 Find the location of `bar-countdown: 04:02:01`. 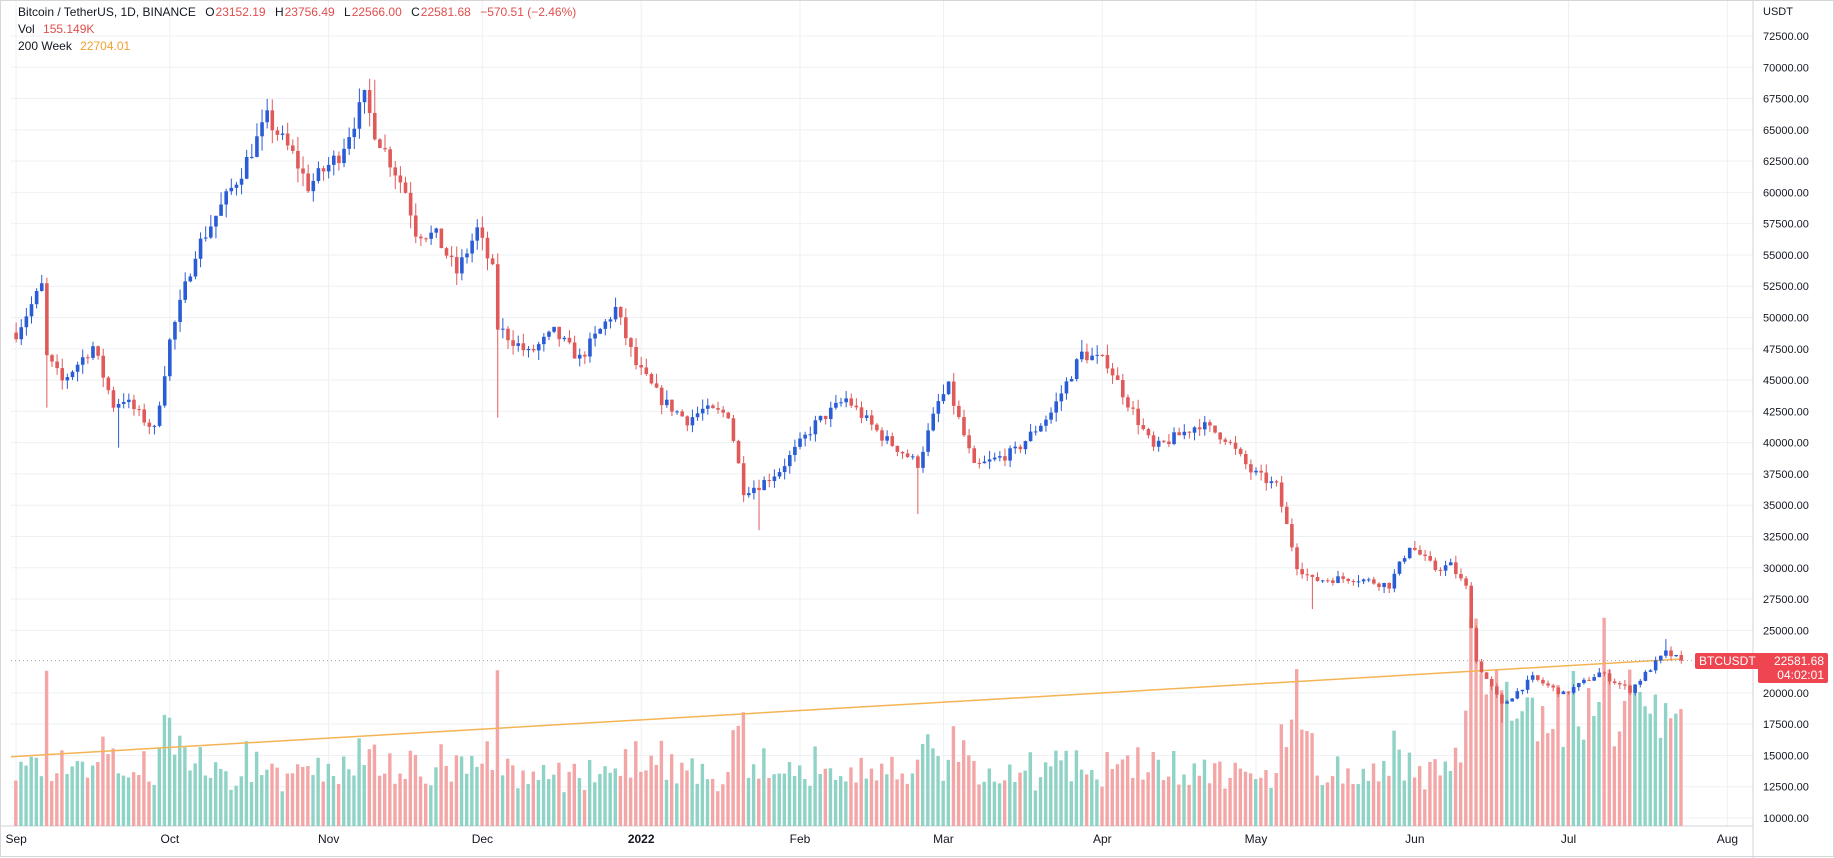

bar-countdown: 04:02:01 is located at coordinates (1800, 675).